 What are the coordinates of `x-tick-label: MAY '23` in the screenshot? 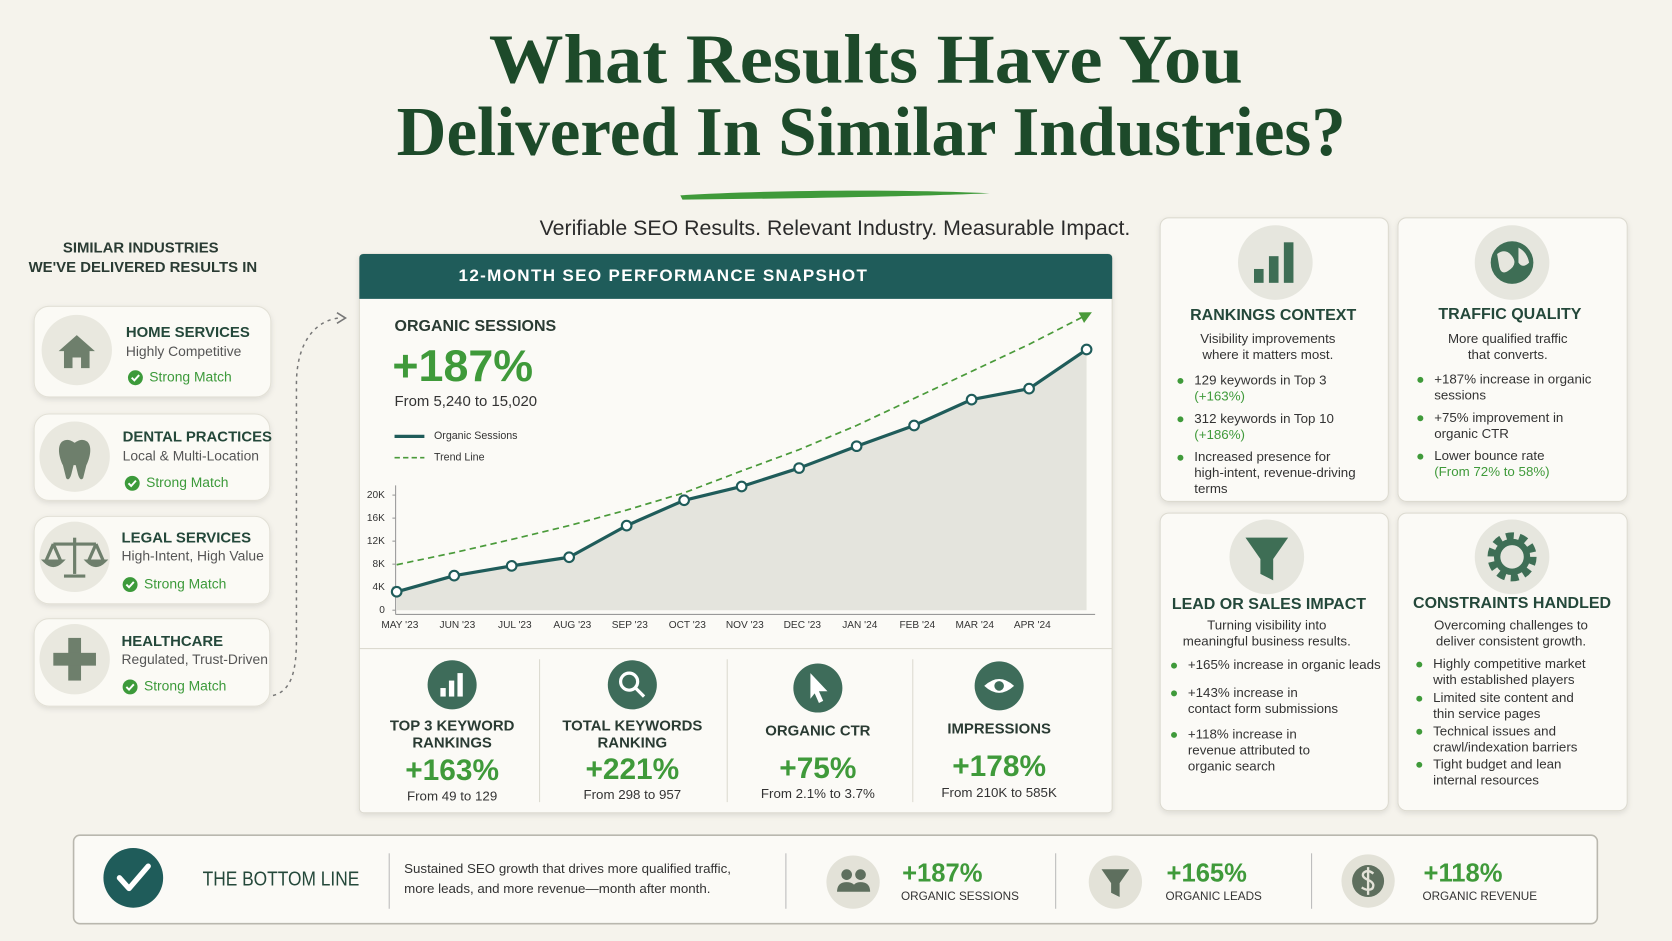 It's located at (399, 625).